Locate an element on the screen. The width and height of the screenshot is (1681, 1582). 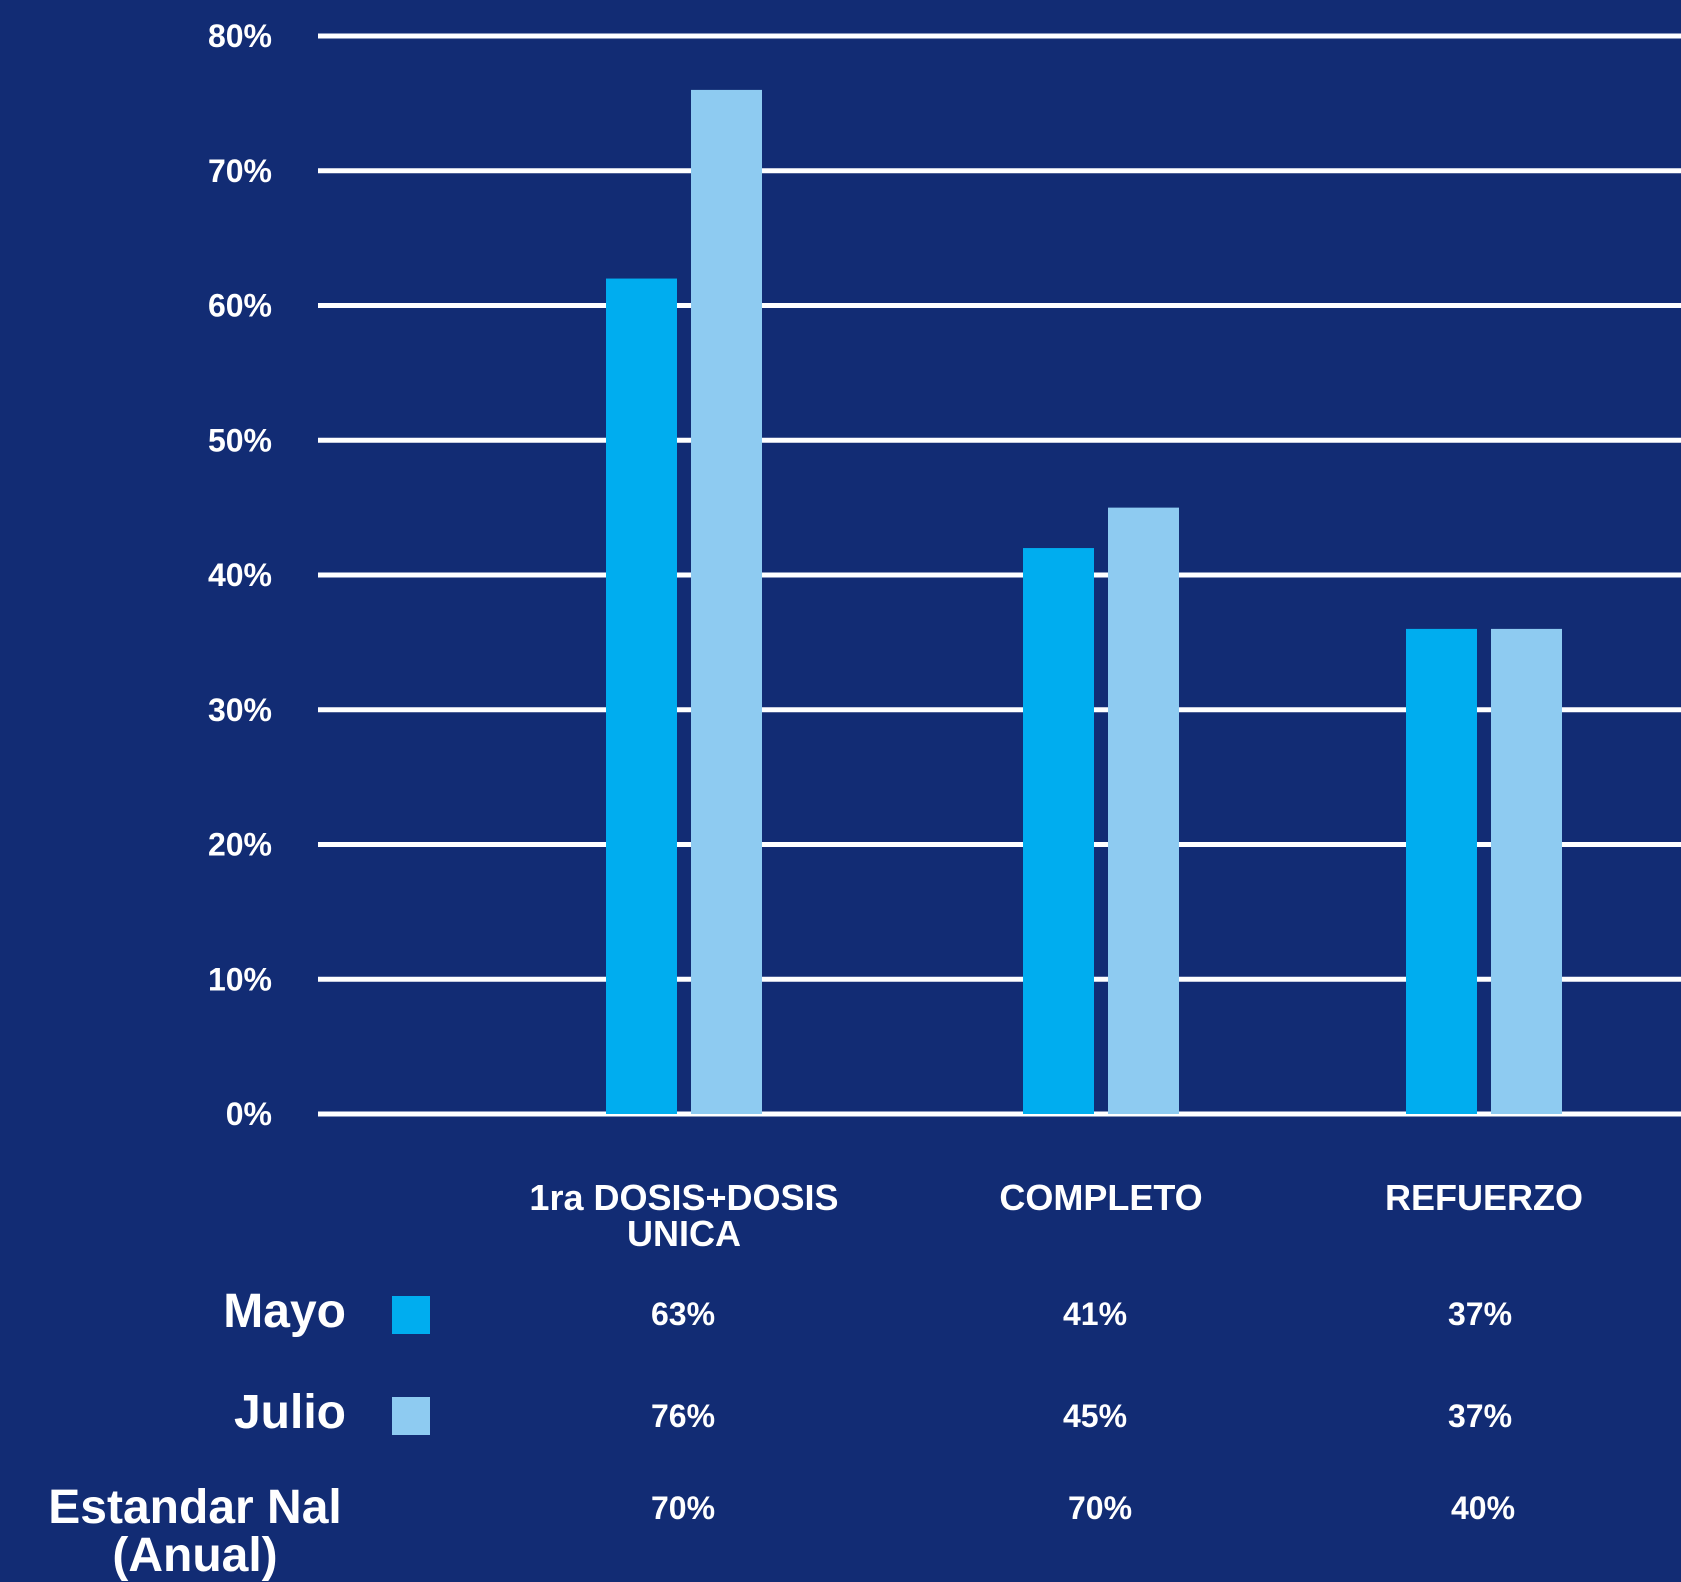
standard-label-line2: (Anual) is located at coordinates (195, 1555).